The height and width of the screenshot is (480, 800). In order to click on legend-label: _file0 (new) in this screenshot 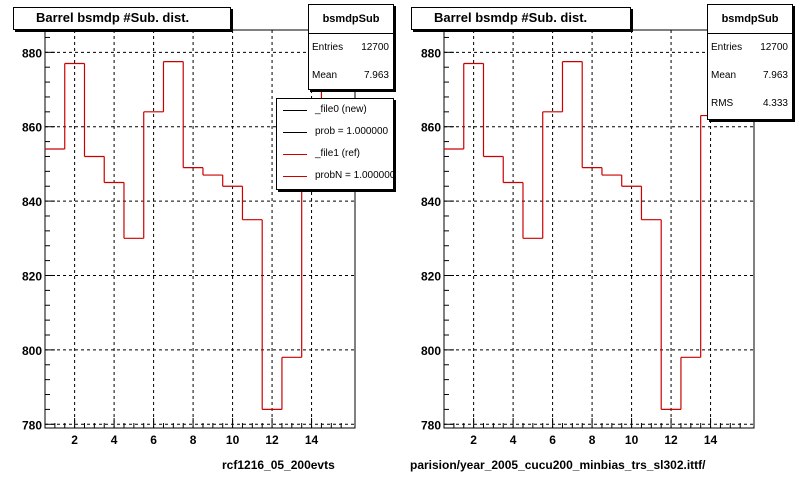, I will do `click(341, 109)`.